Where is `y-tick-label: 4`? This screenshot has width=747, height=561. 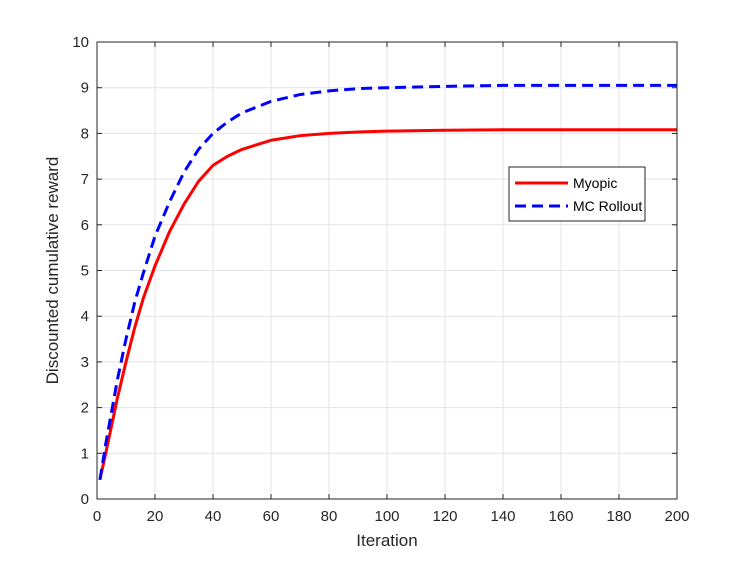 y-tick-label: 4 is located at coordinates (85, 316).